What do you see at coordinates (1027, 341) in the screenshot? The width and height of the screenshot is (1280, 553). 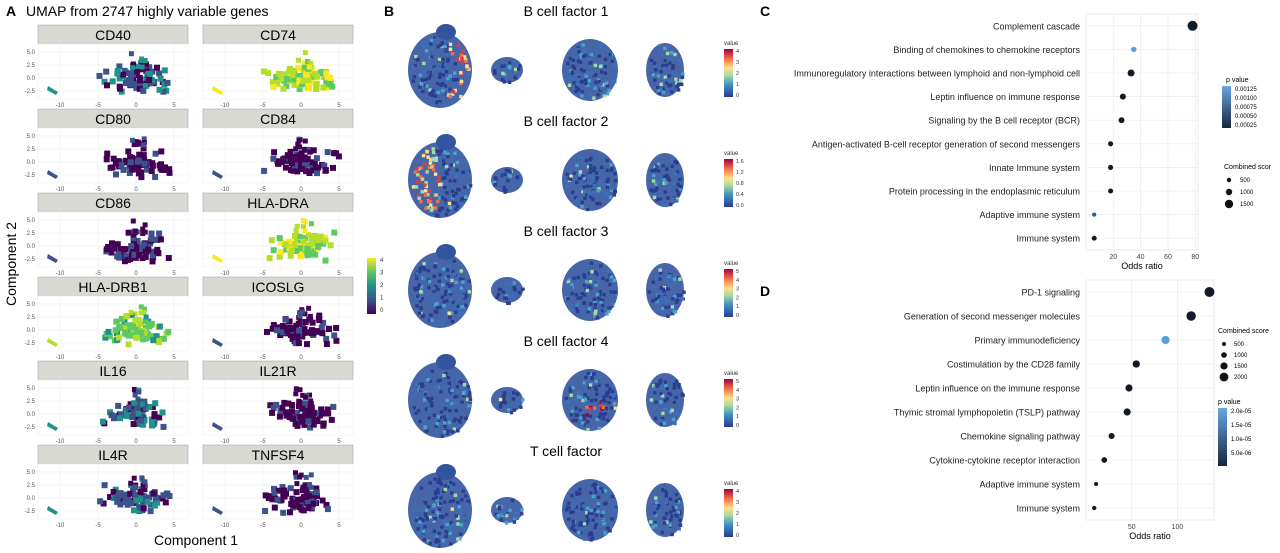 I see `category-label: Primary immunodeficiency` at bounding box center [1027, 341].